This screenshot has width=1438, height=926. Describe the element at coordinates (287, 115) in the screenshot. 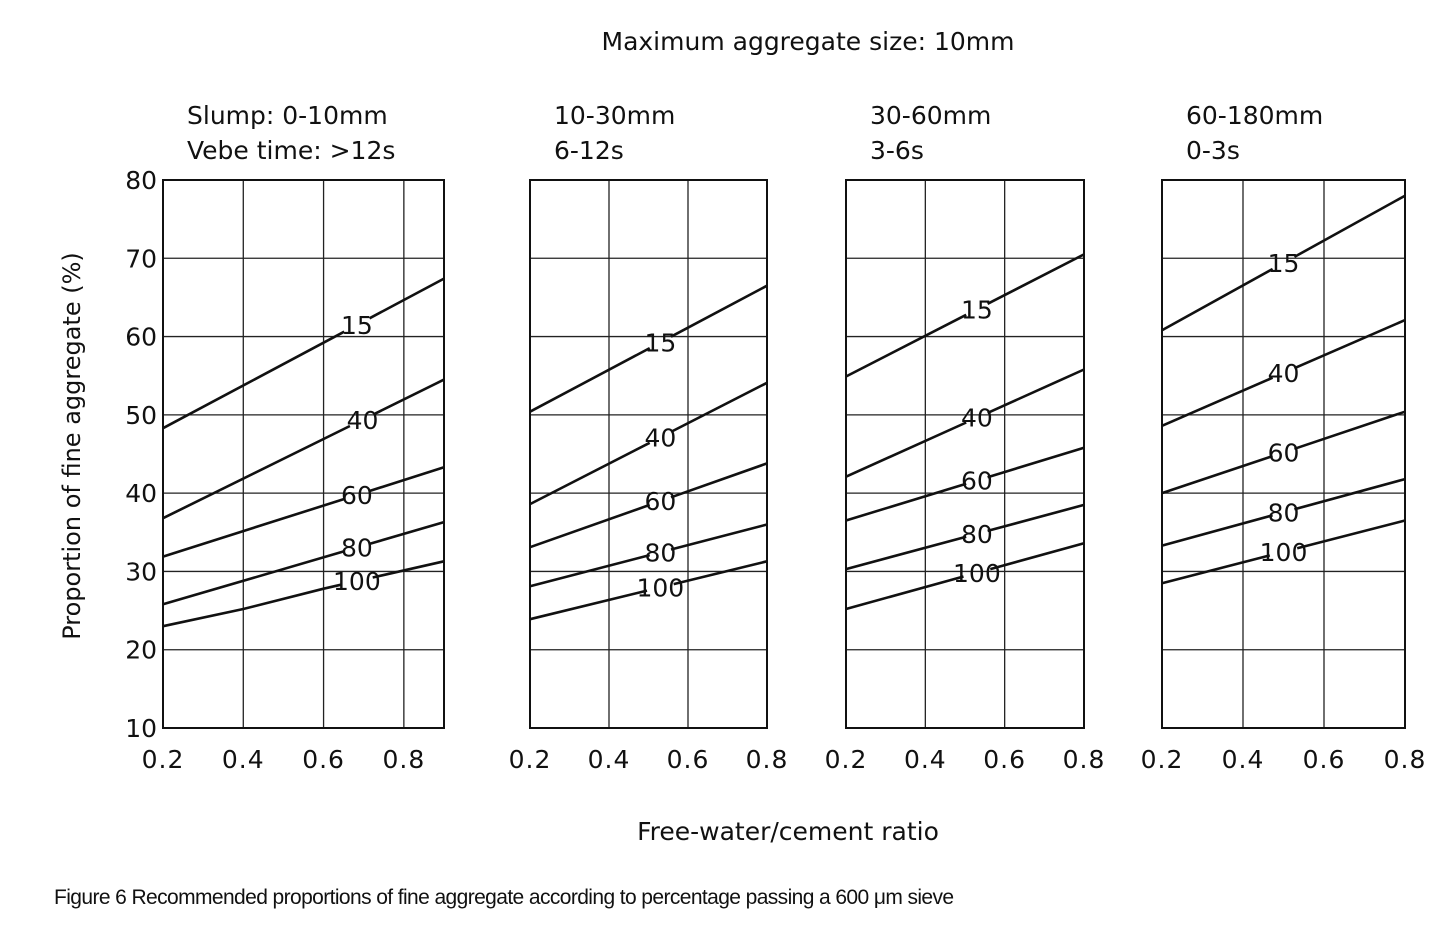

I see `panel-header-line1: Slump: 0-10mm` at that location.